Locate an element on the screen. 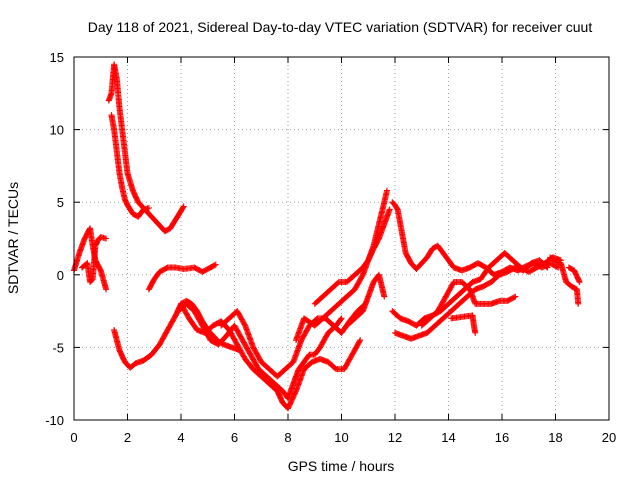 This screenshot has height=480, width=640. x-tick-label: 18 is located at coordinates (555, 437).